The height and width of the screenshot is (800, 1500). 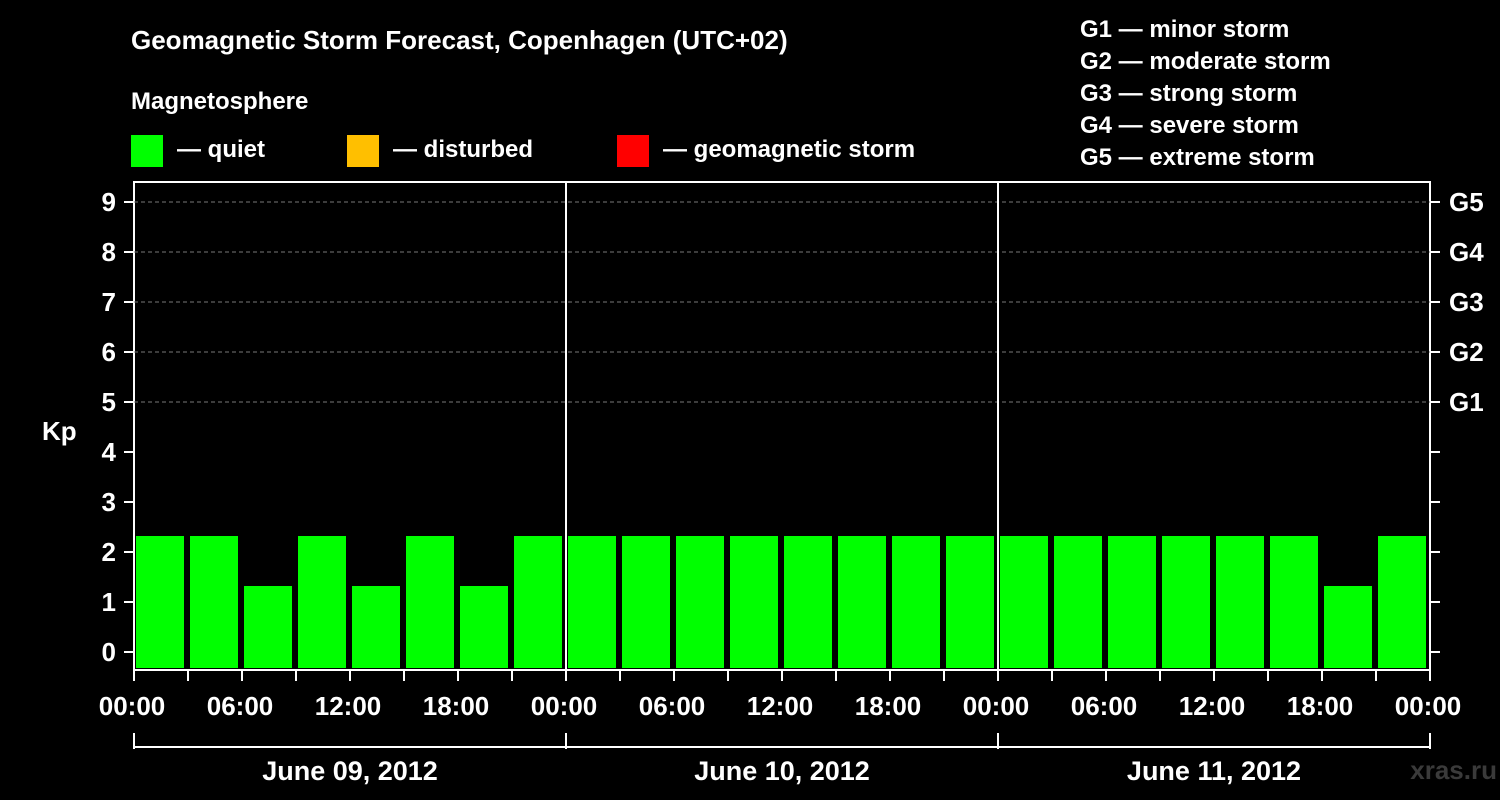 What do you see at coordinates (109, 352) in the screenshot?
I see `y-tick-label: 6` at bounding box center [109, 352].